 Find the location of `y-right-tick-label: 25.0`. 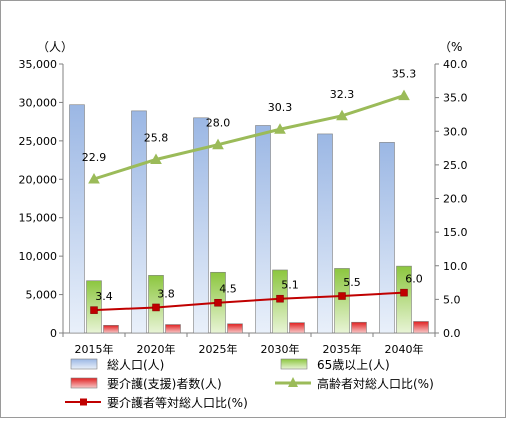

y-right-tick-label: 25.0 is located at coordinates (455, 165).